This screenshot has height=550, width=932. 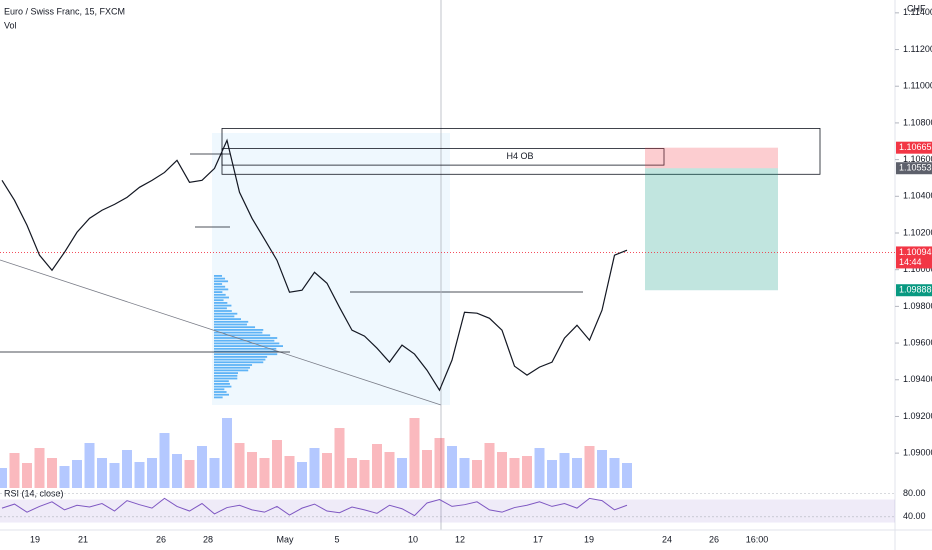 I want to click on x-tick-label: 21, so click(x=83, y=539).